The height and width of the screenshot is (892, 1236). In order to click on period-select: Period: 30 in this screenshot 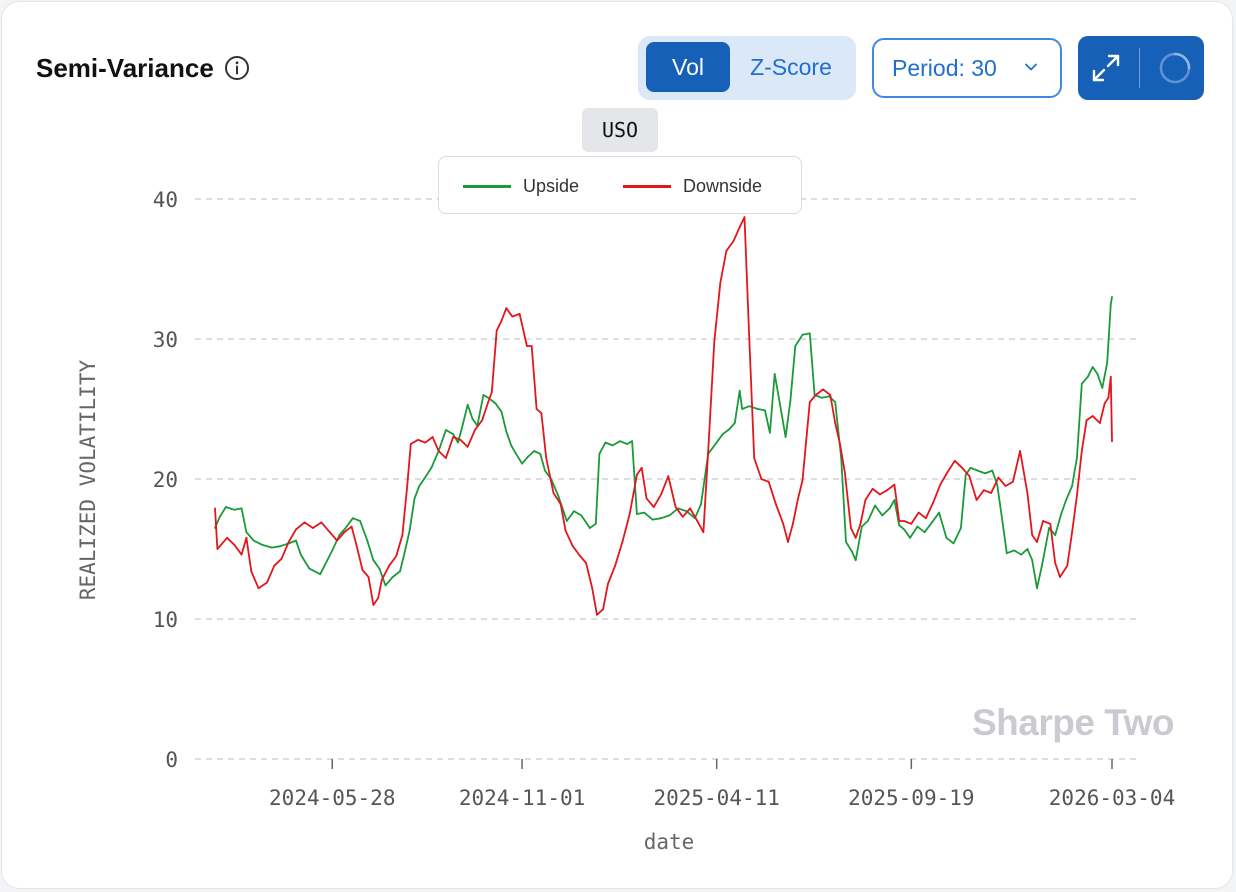, I will do `click(967, 68)`.